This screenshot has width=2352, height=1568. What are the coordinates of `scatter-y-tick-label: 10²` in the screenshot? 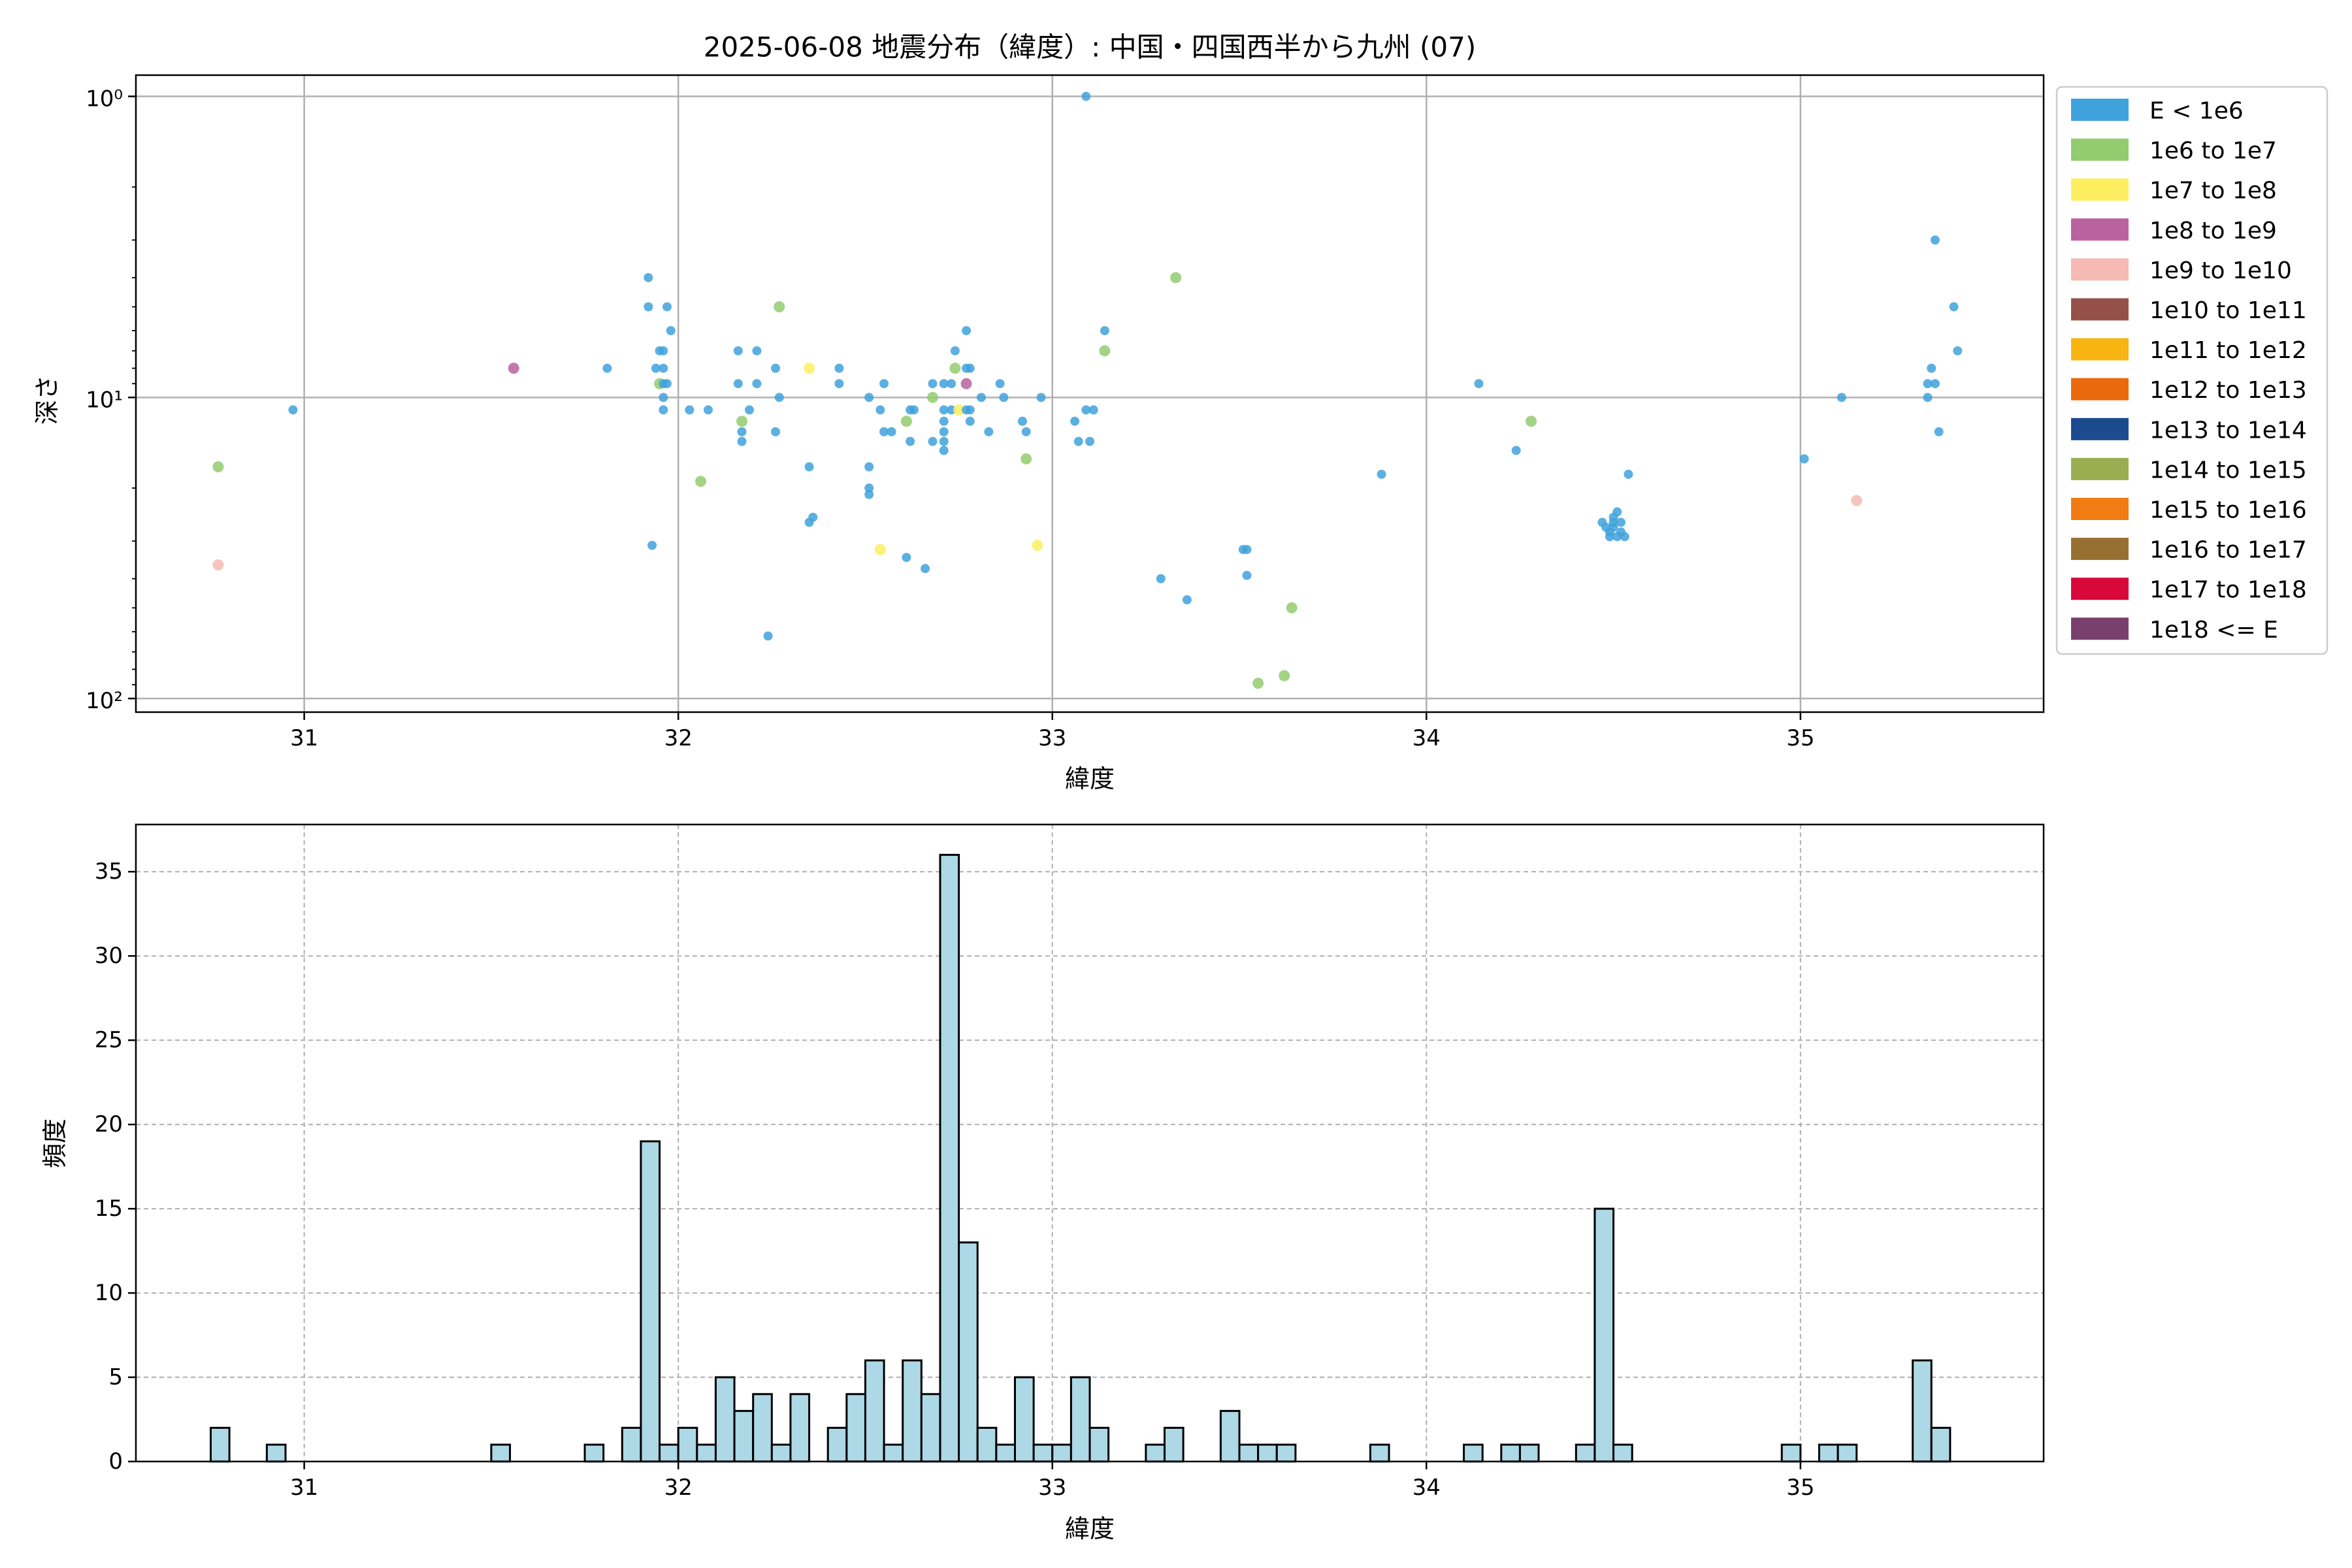 It's located at (104, 701).